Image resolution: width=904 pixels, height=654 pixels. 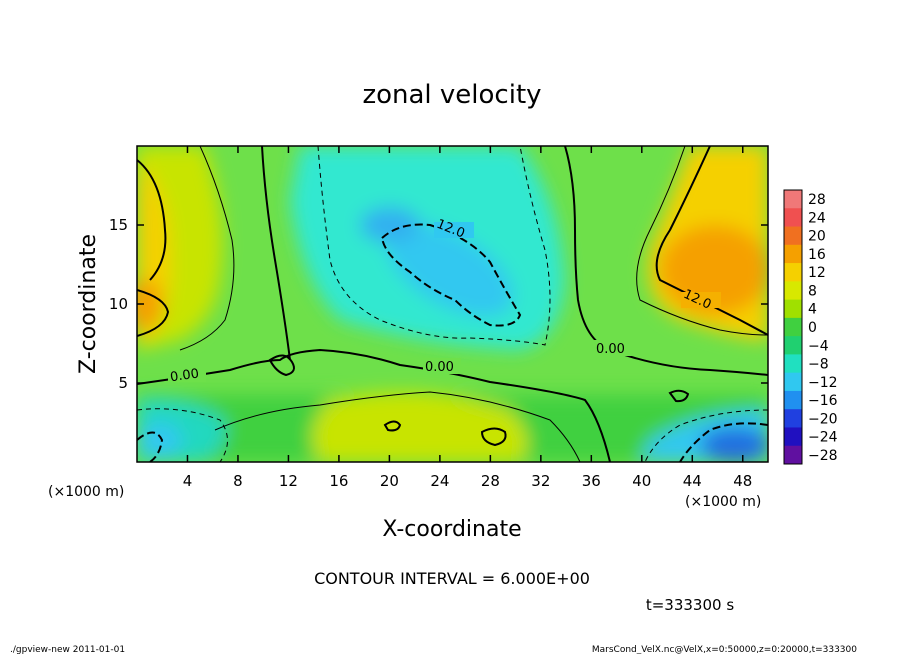 What do you see at coordinates (390, 225) in the screenshot?
I see `field-patch-jet-core-upper` at bounding box center [390, 225].